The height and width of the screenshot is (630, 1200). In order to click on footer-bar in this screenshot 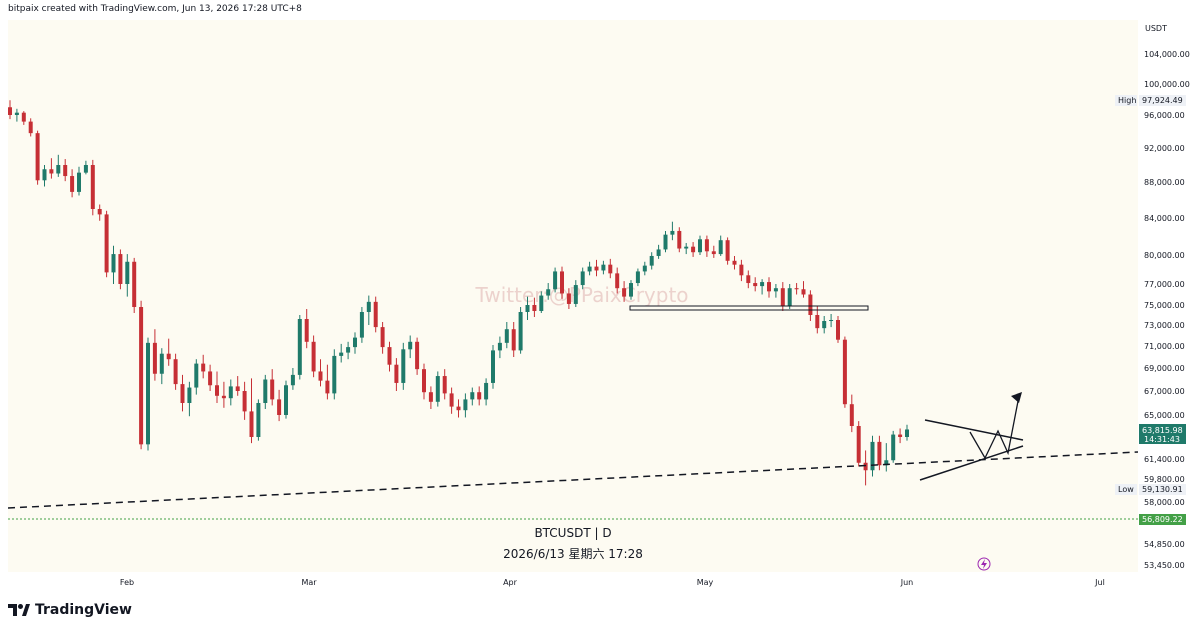, I will do `click(600, 601)`.